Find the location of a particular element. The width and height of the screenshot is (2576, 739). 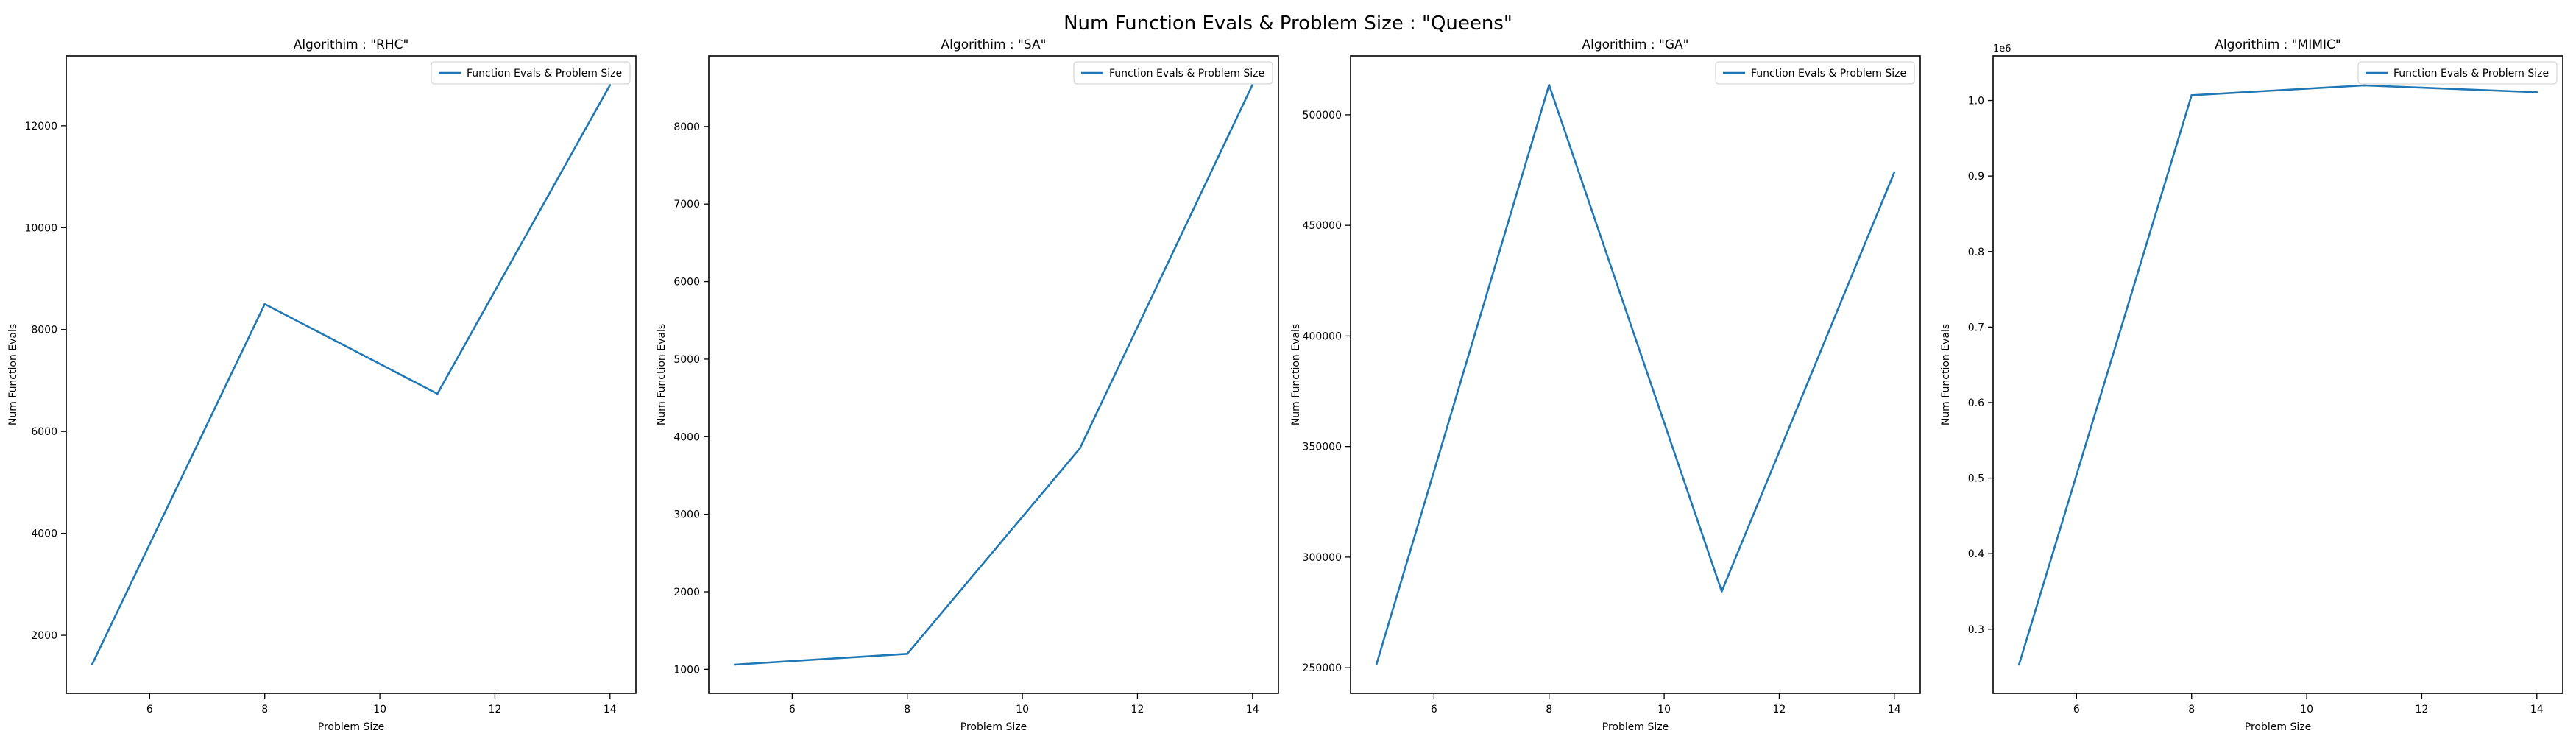

subplot-title: Algorithim : "SA" is located at coordinates (994, 45).